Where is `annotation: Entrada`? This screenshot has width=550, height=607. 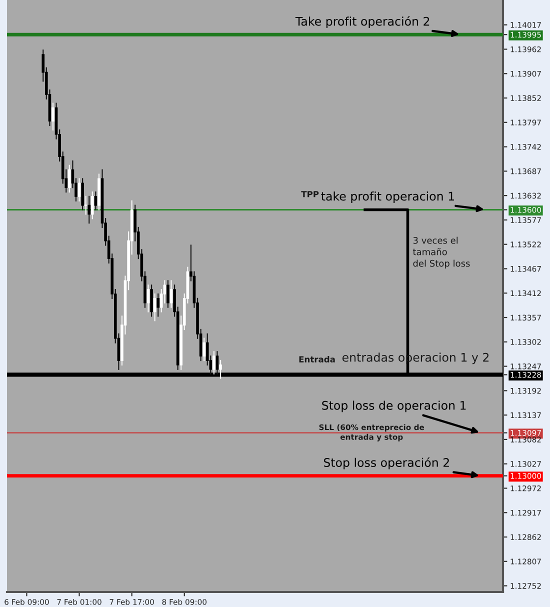 annotation: Entrada is located at coordinates (317, 359).